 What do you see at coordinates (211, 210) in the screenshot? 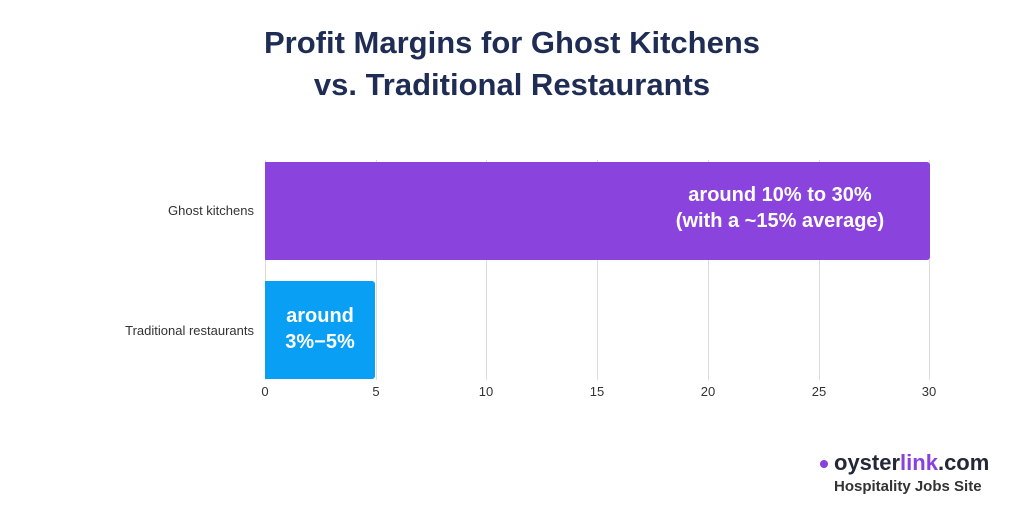
I see `y-label-ghost-kitchens: Ghost kitchens` at bounding box center [211, 210].